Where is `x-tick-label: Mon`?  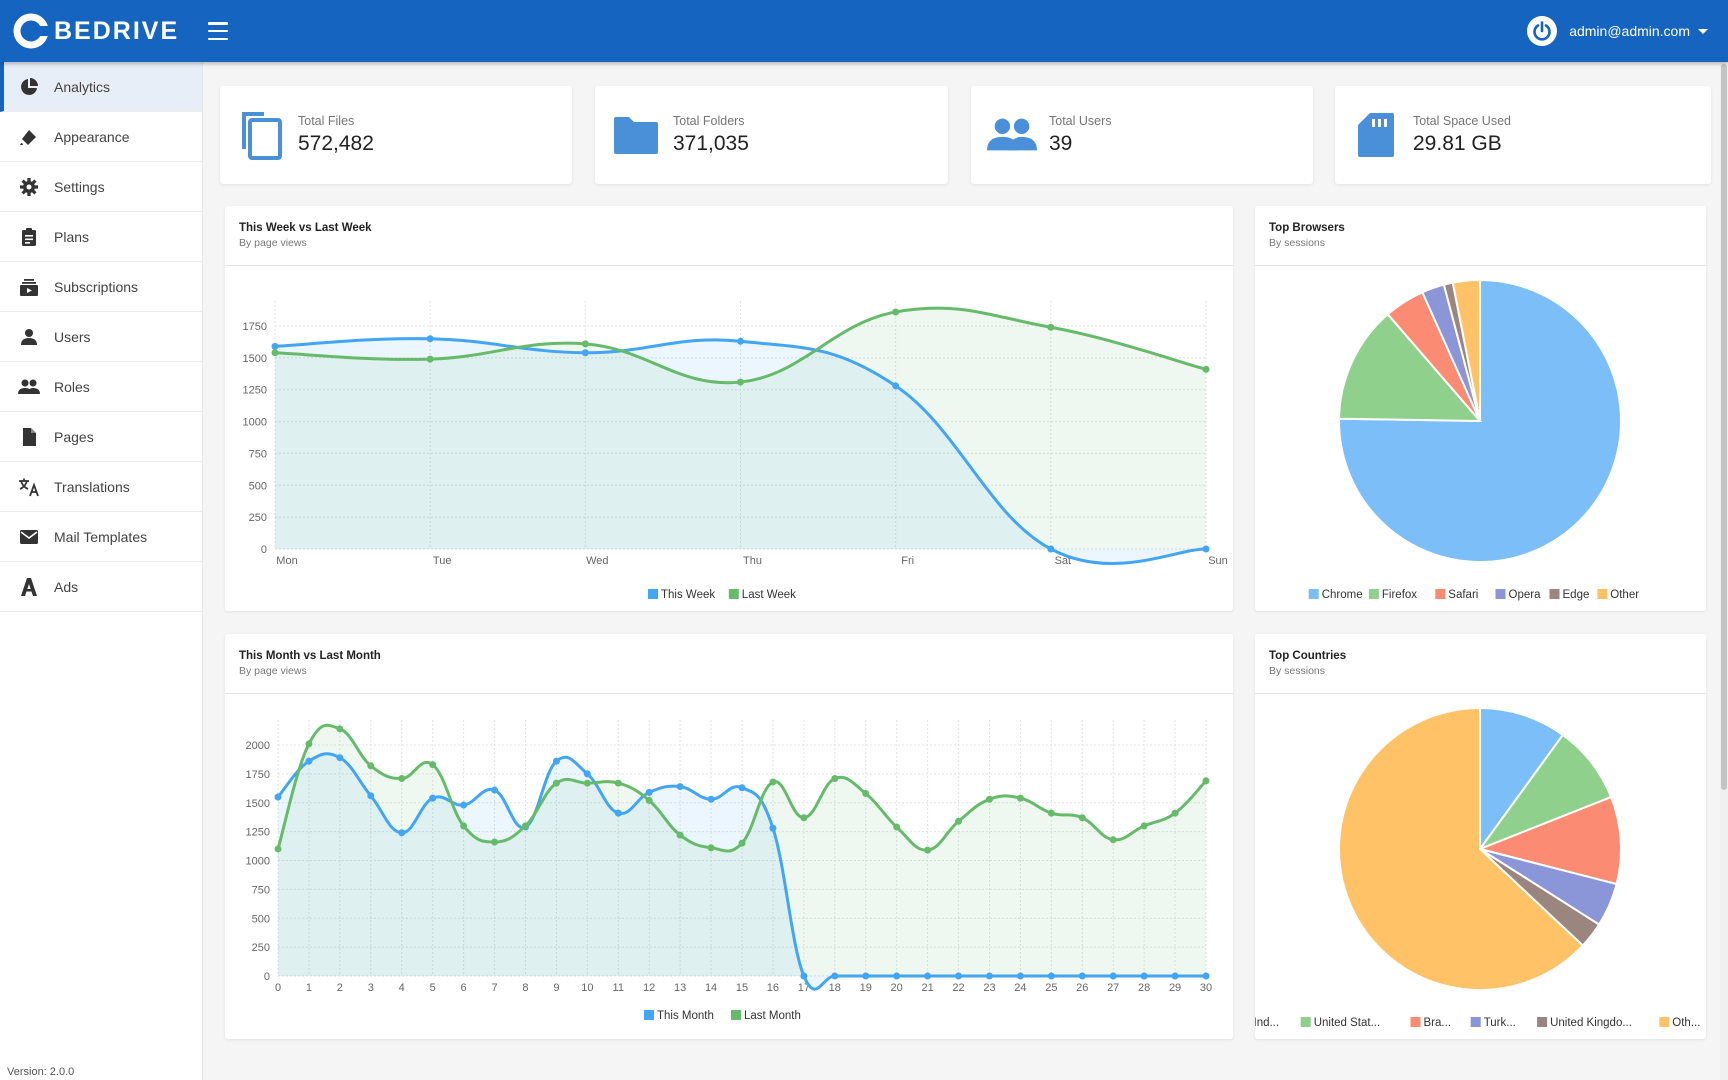
x-tick-label: Mon is located at coordinates (286, 561).